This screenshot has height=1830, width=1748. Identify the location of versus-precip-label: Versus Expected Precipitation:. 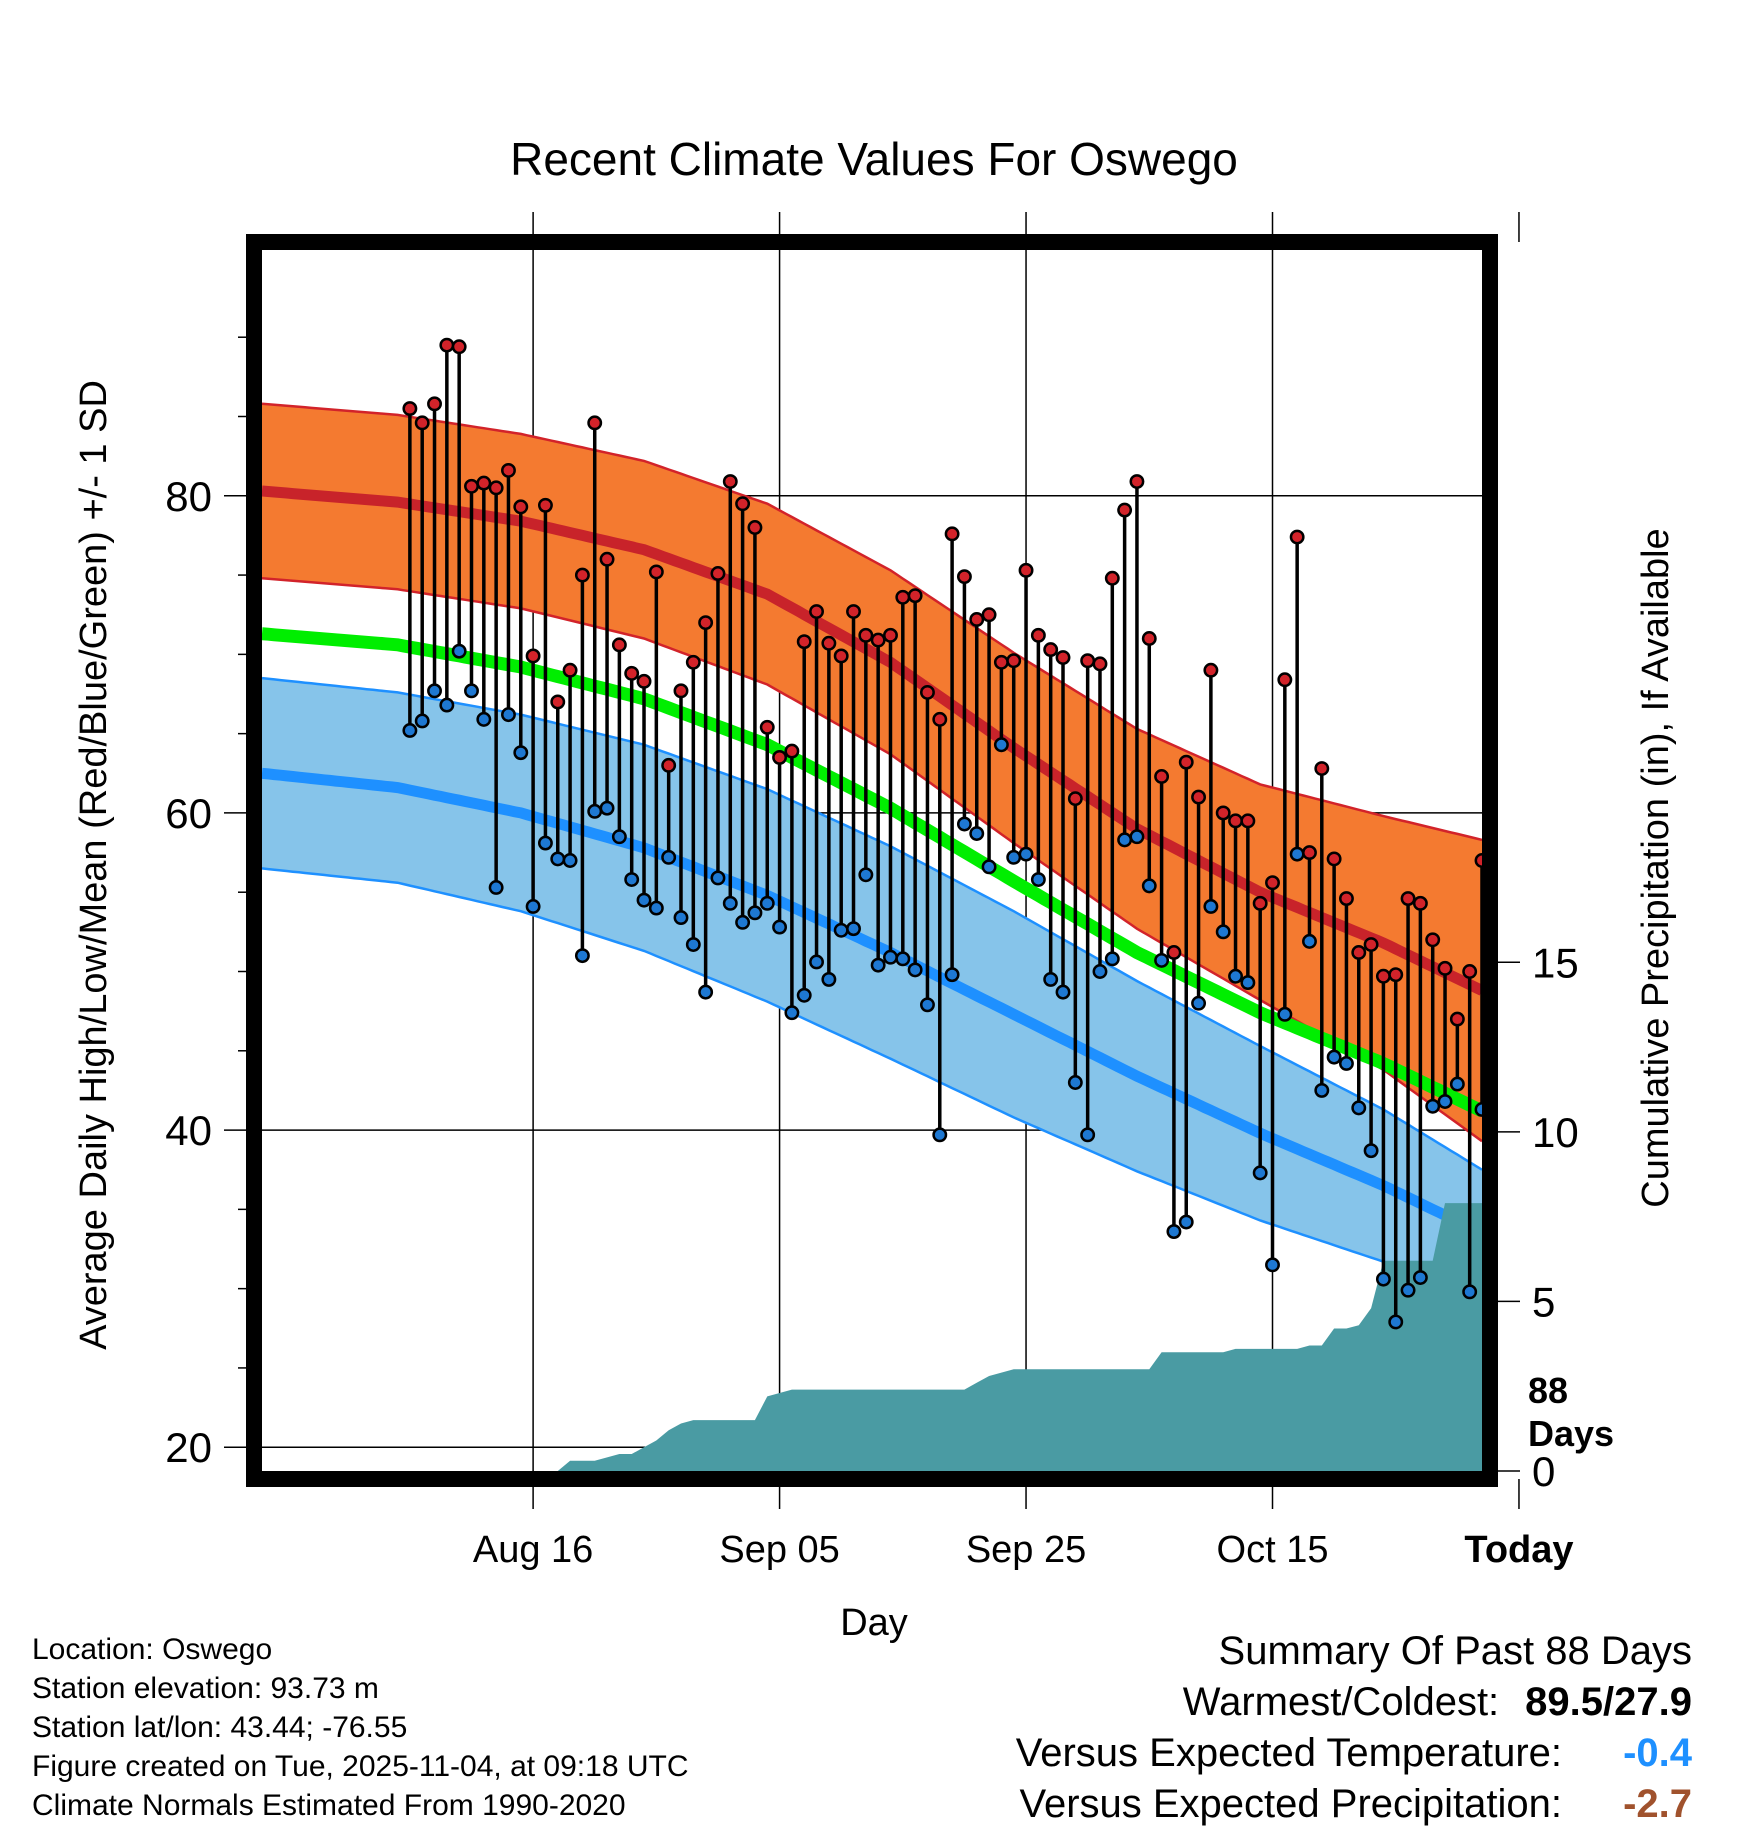
(1290, 1804).